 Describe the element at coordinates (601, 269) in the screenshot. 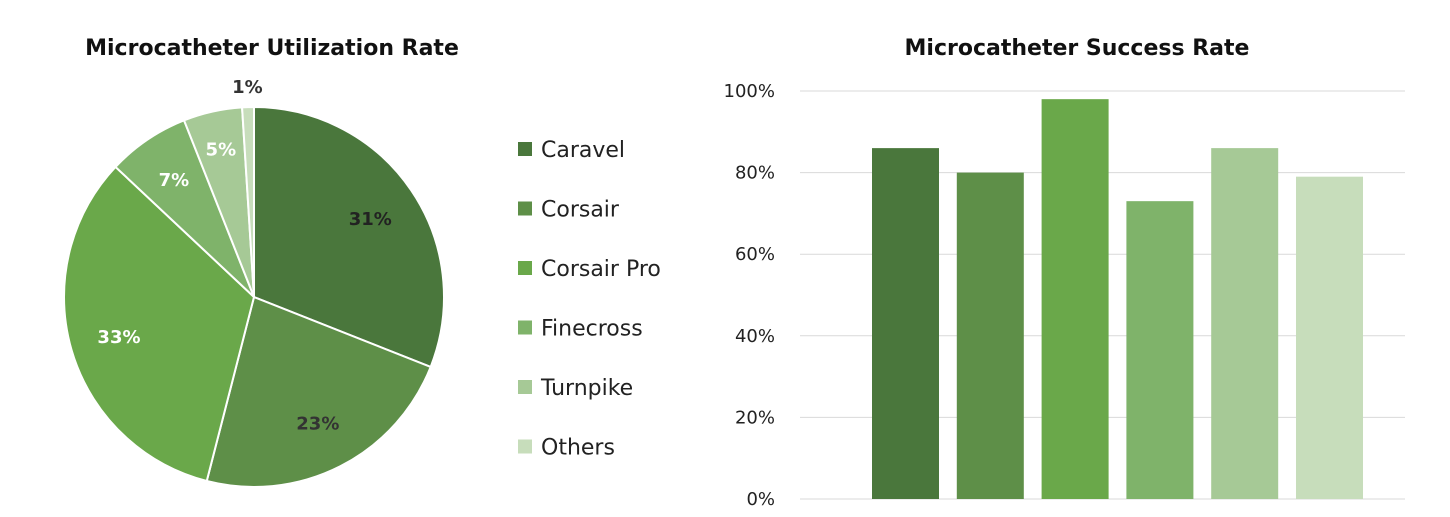

I see `legend-label: Corsair Pro` at that location.